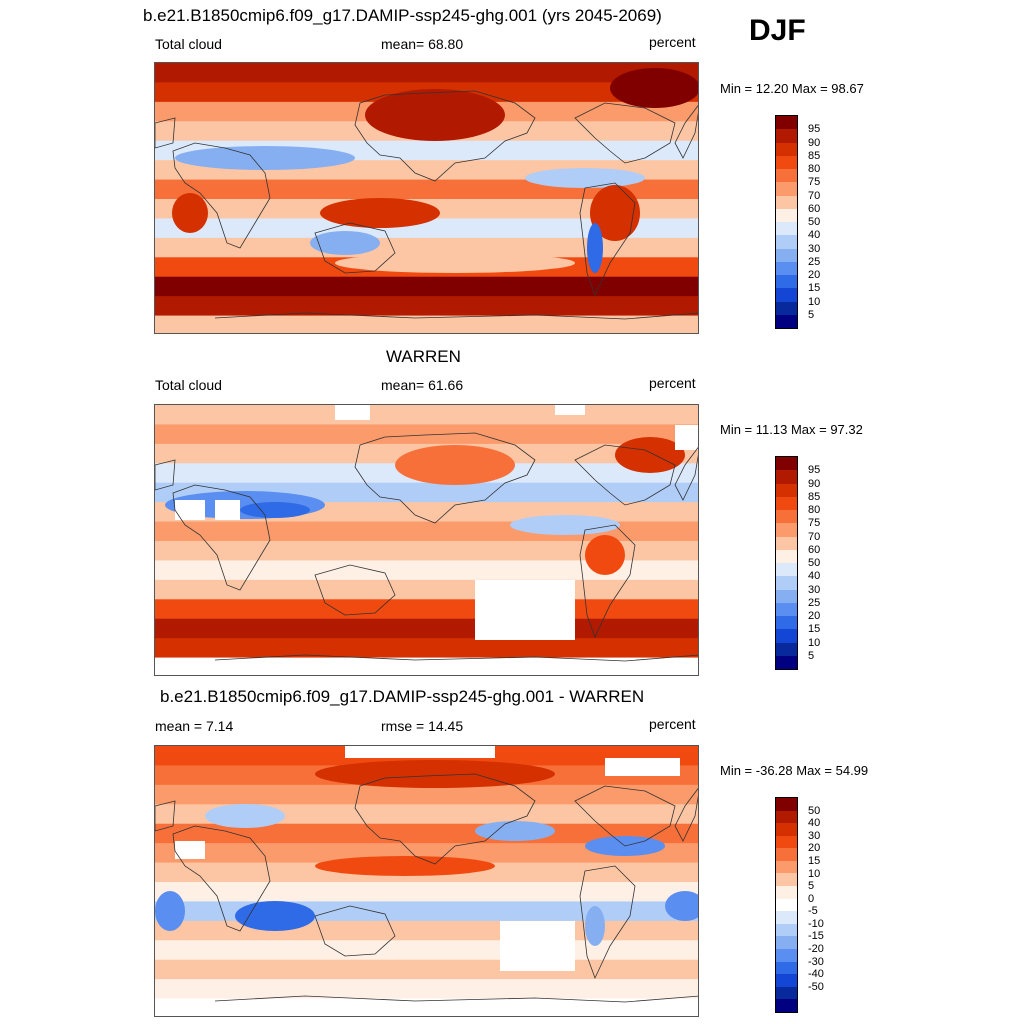 Image resolution: width=1024 pixels, height=1024 pixels. Describe the element at coordinates (814, 523) in the screenshot. I see `colorbar-tick-label: 75` at that location.